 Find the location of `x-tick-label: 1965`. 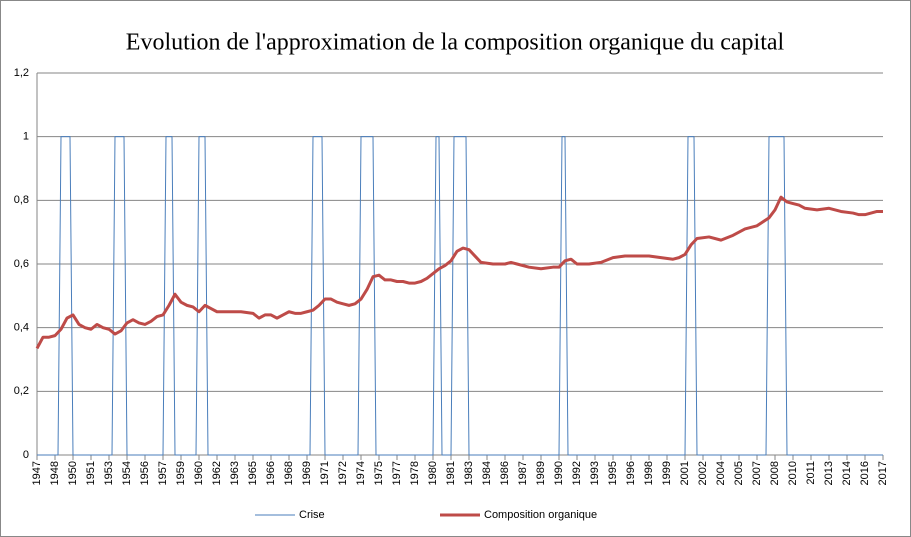

x-tick-label: 1965 is located at coordinates (253, 473).